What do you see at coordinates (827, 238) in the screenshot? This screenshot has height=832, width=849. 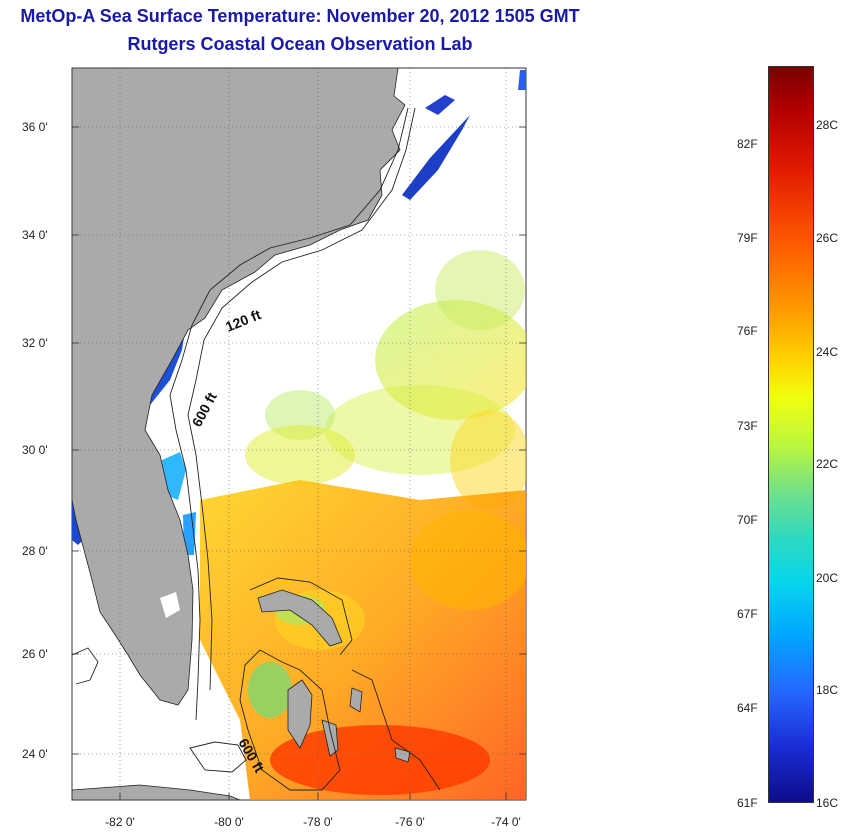 I see `colorbar-label-26c: 26C` at bounding box center [827, 238].